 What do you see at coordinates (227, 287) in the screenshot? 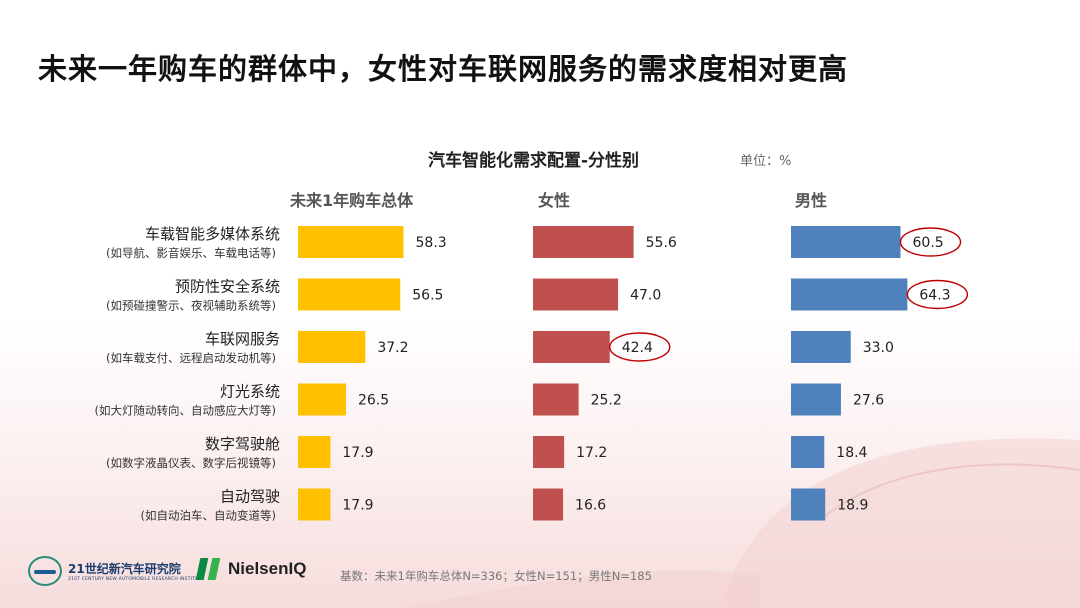
I see `category-label: 预防性安全系统` at bounding box center [227, 287].